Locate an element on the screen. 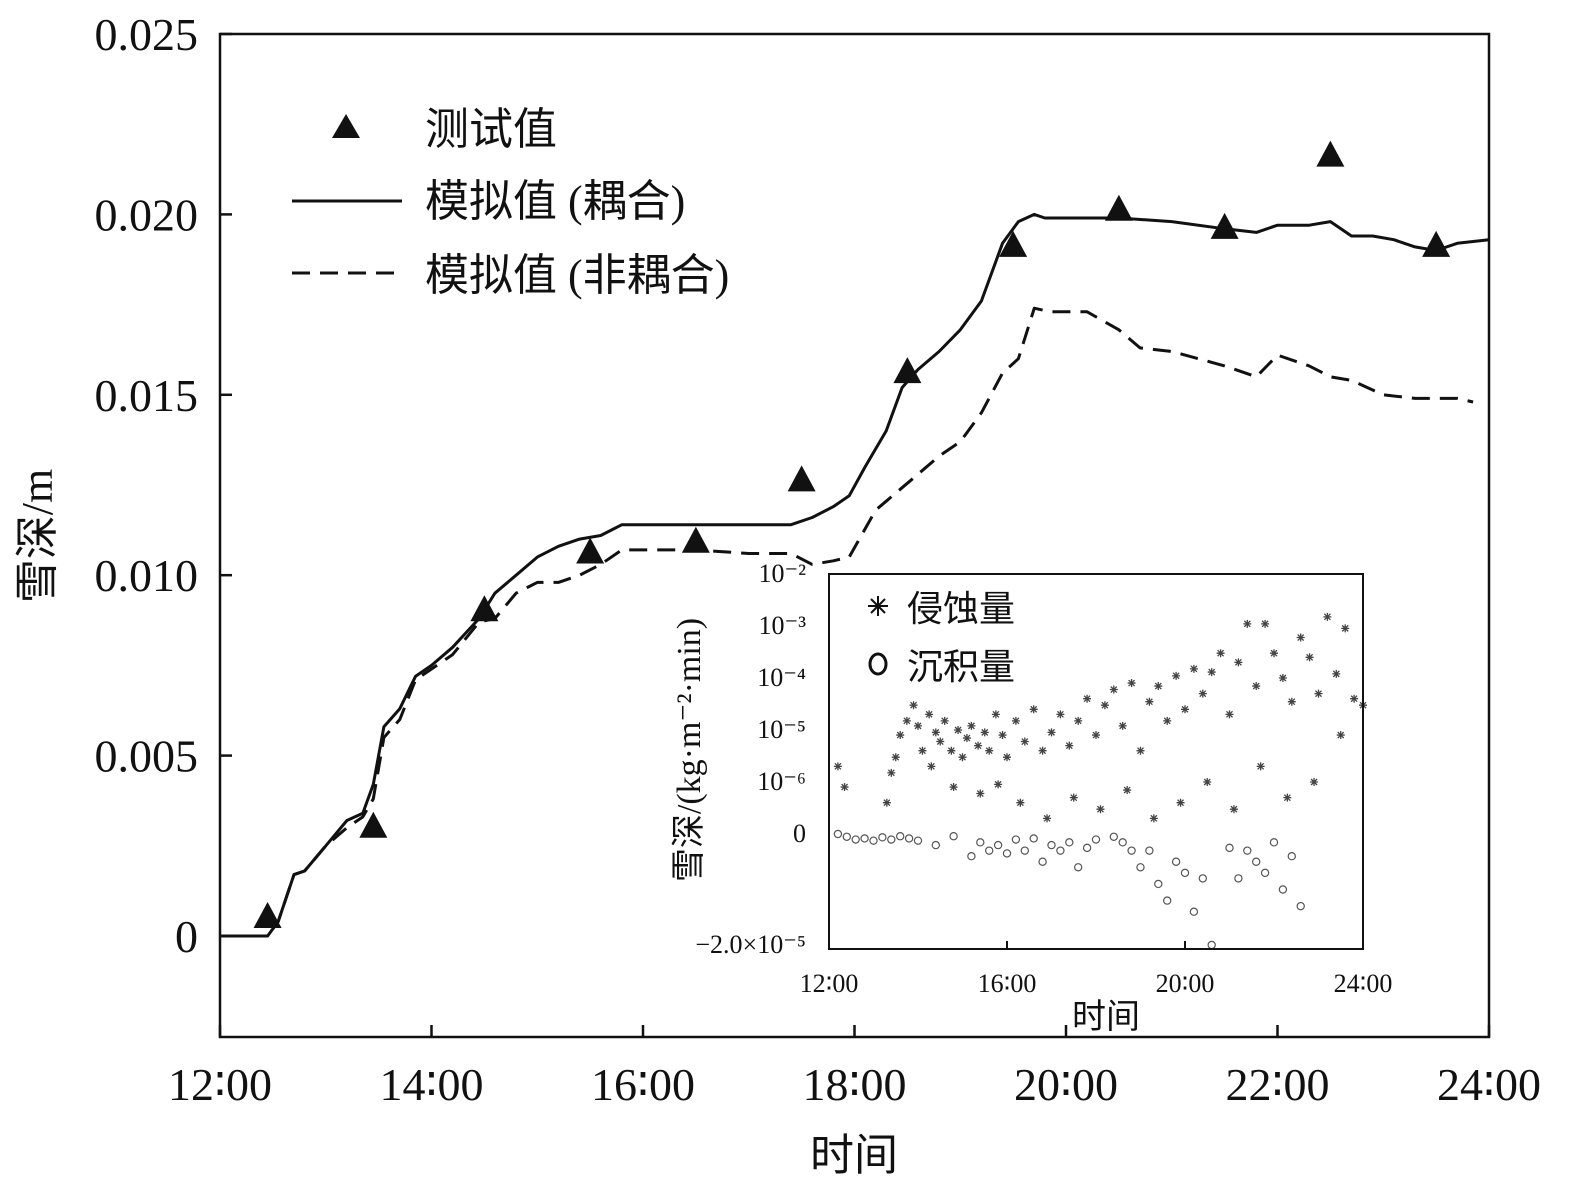  inset-legend-item-deposition: 沉积量 is located at coordinates (941, 667).